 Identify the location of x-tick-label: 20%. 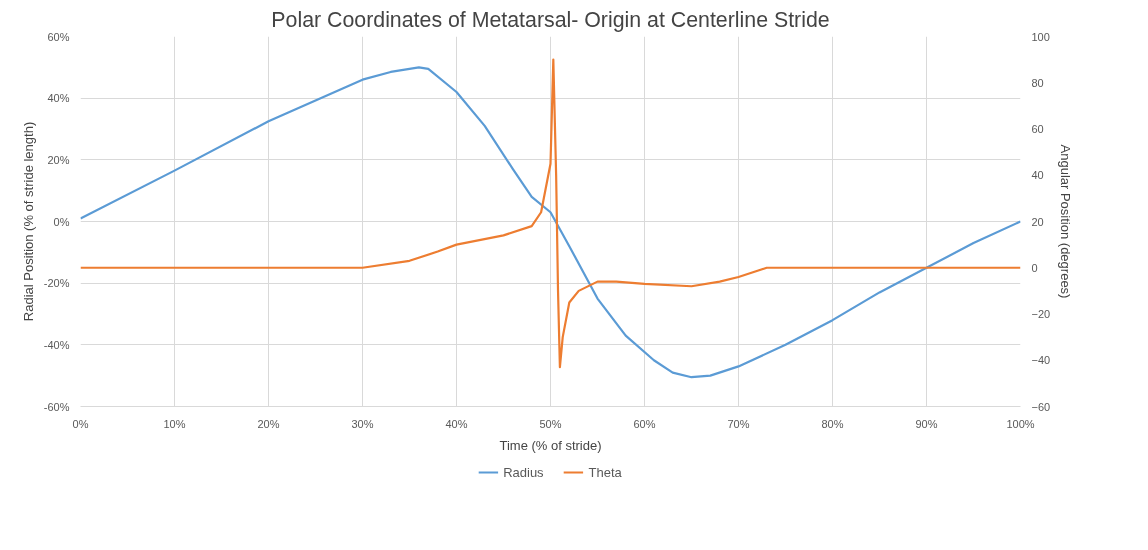
(268, 423).